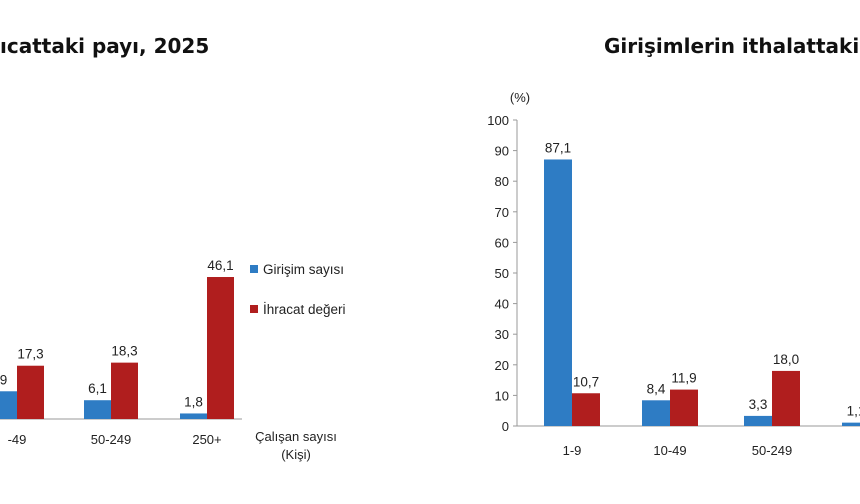 The image size is (860, 504). Describe the element at coordinates (502, 365) in the screenshot. I see `right-ytick-label: 20` at that location.